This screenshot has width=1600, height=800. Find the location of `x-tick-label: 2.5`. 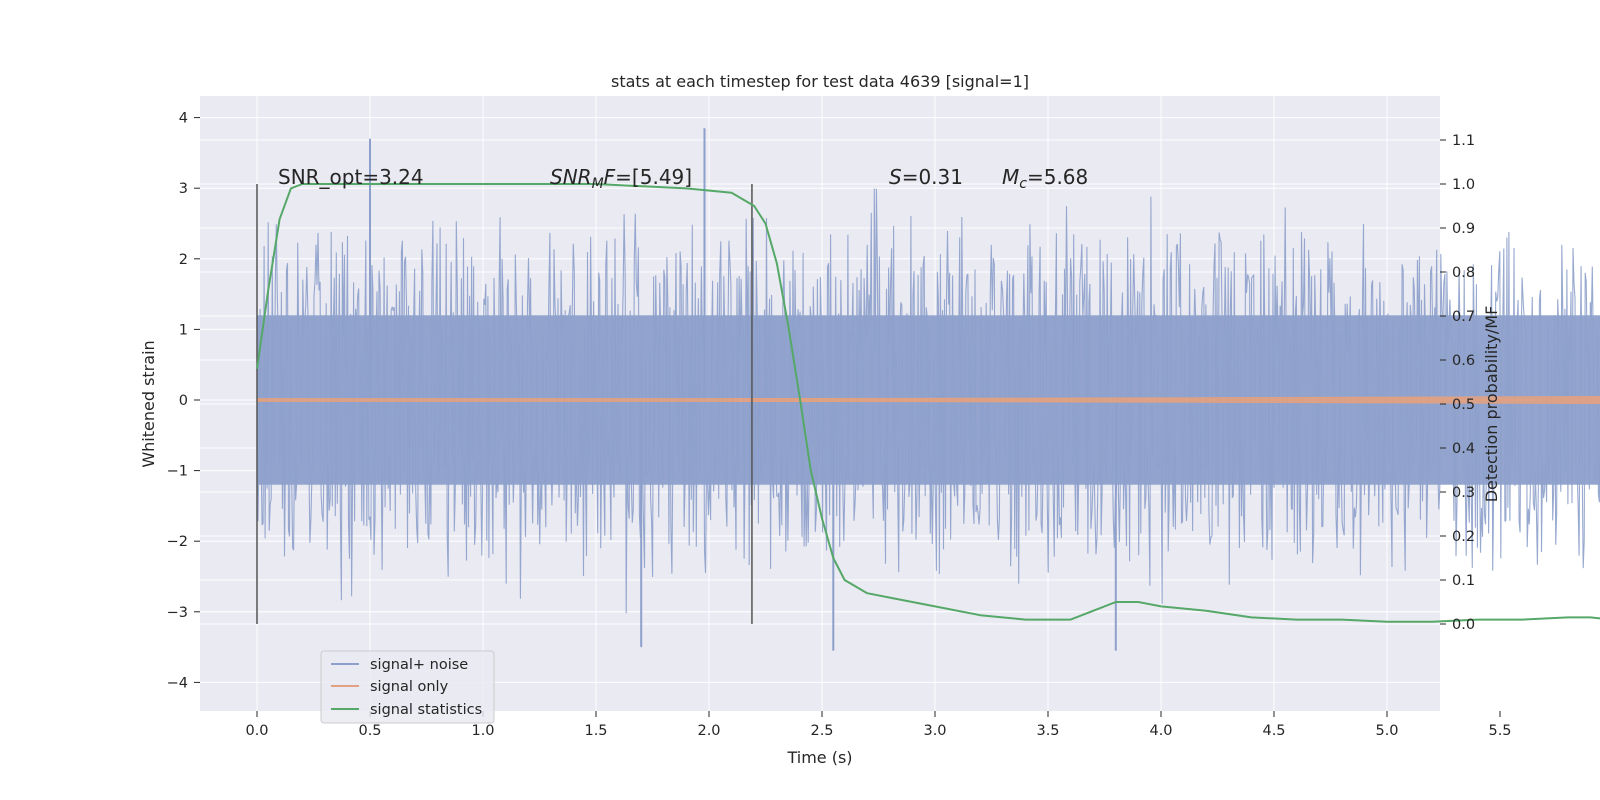

x-tick-label: 2.5 is located at coordinates (821, 731).